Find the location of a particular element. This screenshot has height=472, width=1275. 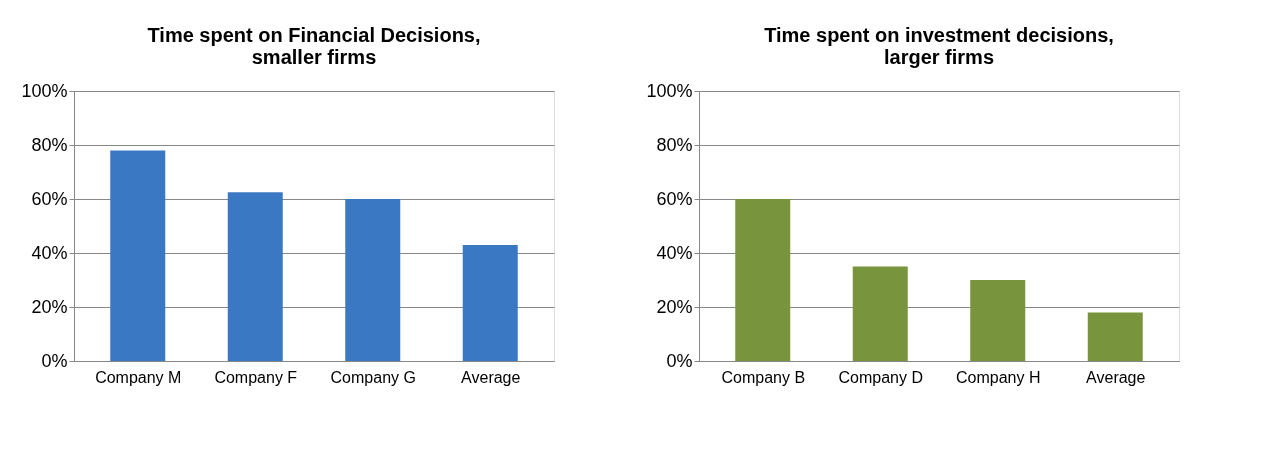

x-tick-label: Company D is located at coordinates (880, 377).